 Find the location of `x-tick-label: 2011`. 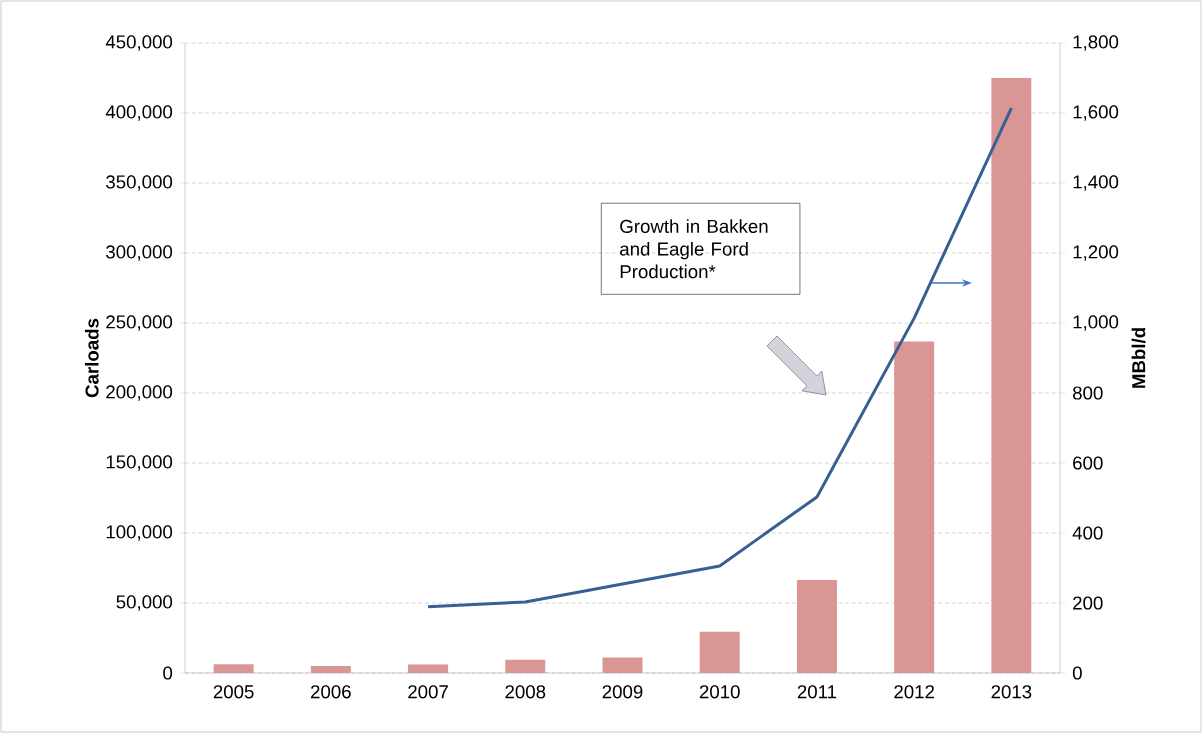

x-tick-label: 2011 is located at coordinates (817, 692).